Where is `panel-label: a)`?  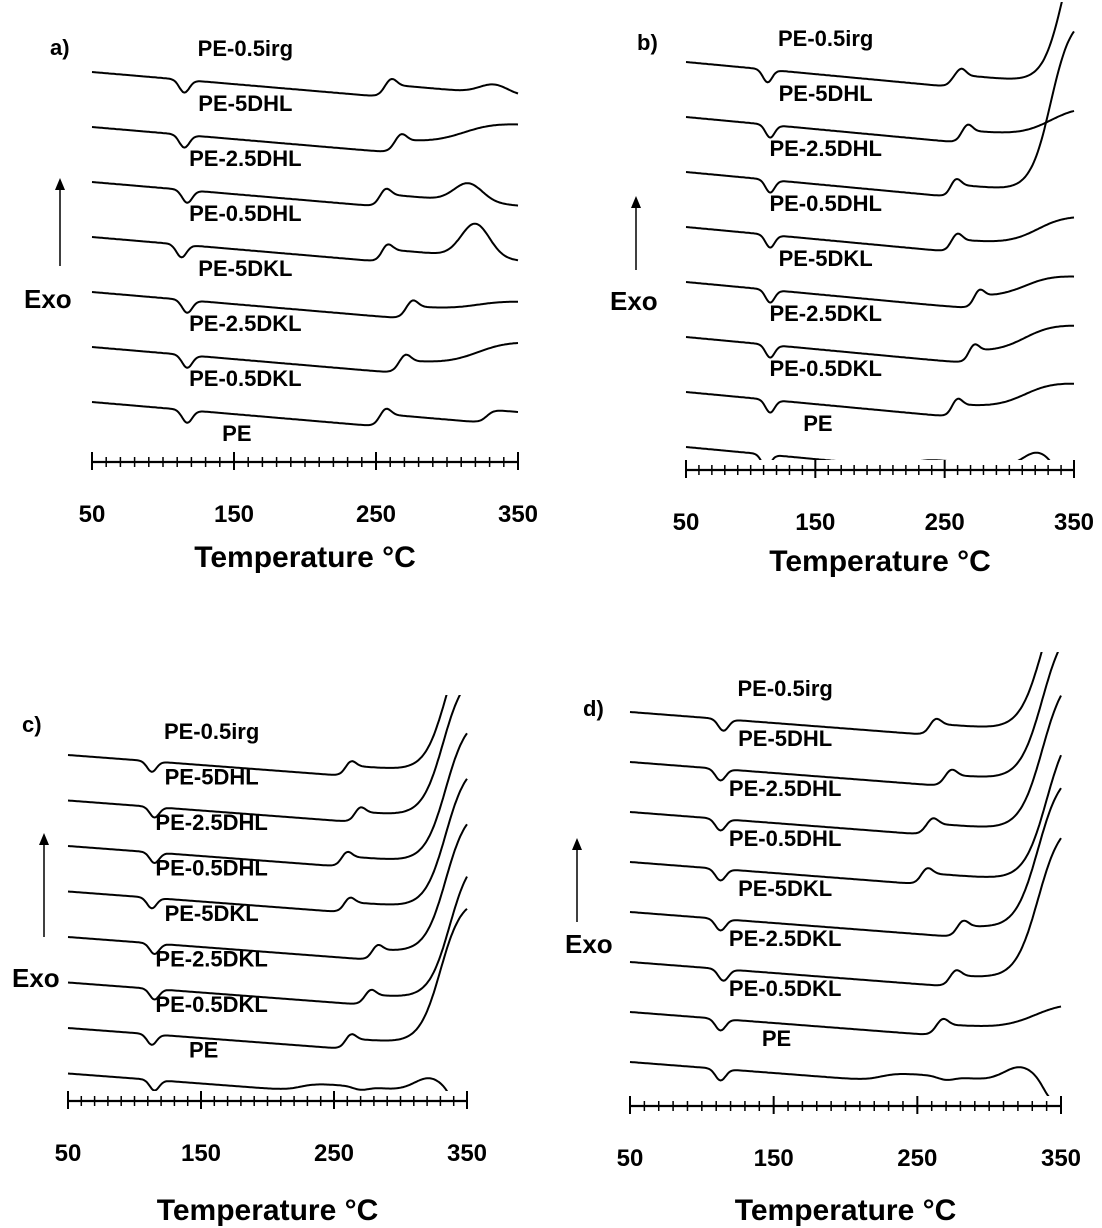
panel-label: a) is located at coordinates (60, 47).